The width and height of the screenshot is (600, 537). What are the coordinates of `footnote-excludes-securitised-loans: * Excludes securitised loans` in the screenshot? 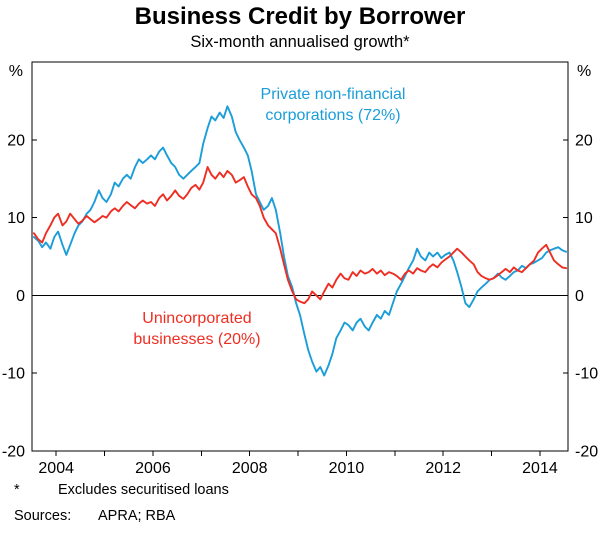 It's located at (121, 490).